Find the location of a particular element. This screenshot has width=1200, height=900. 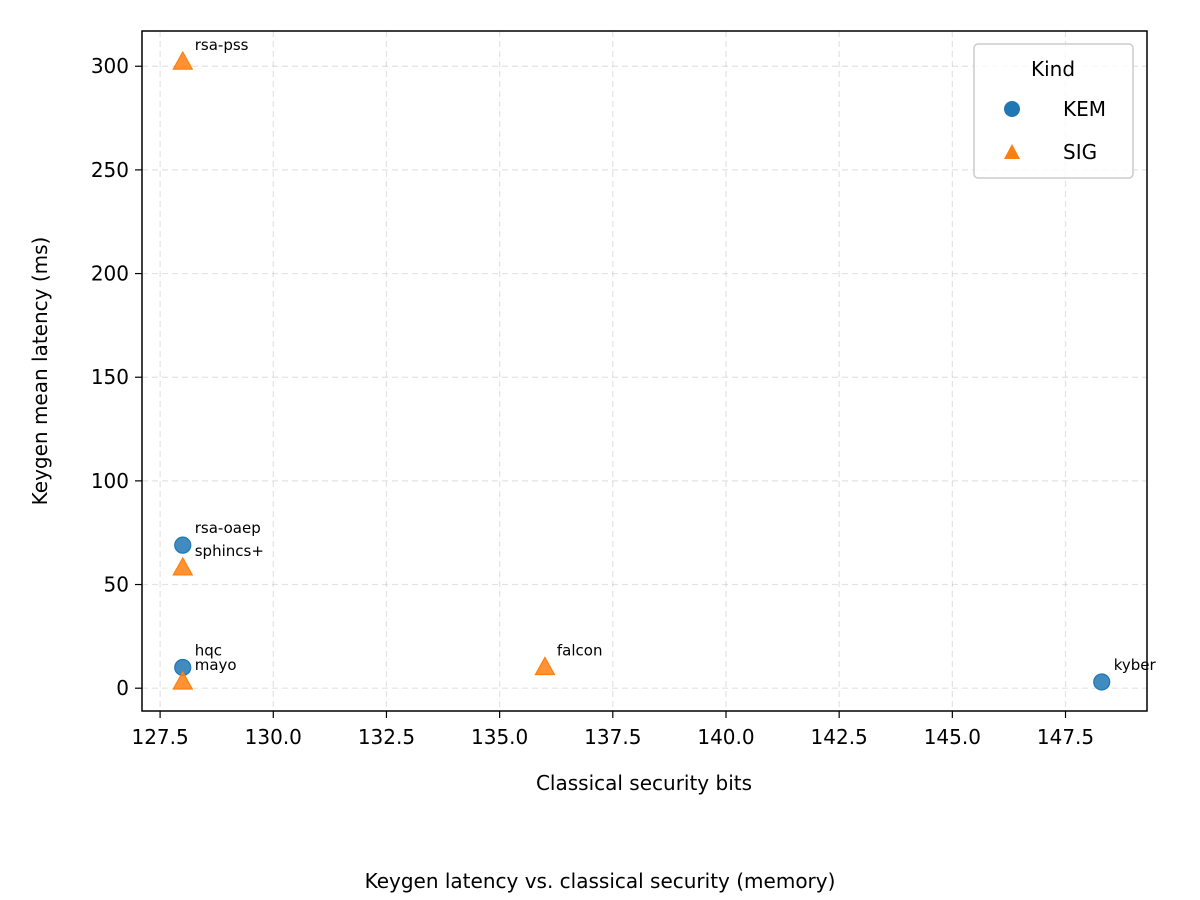

legend-sig-marker is located at coordinates (1012, 151).